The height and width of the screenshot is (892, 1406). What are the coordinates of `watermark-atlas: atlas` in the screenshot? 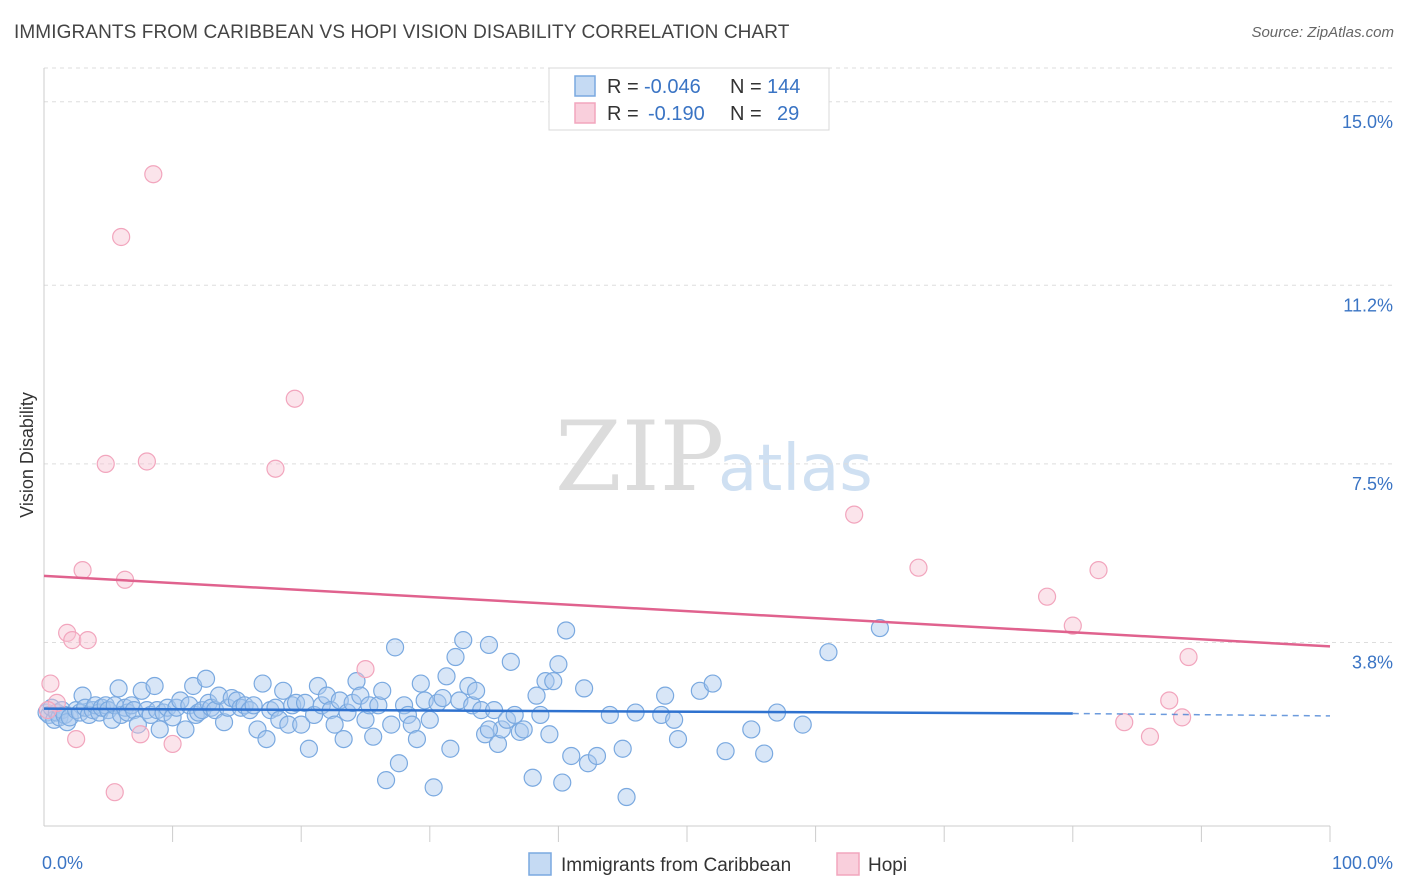 It's located at (795, 469).